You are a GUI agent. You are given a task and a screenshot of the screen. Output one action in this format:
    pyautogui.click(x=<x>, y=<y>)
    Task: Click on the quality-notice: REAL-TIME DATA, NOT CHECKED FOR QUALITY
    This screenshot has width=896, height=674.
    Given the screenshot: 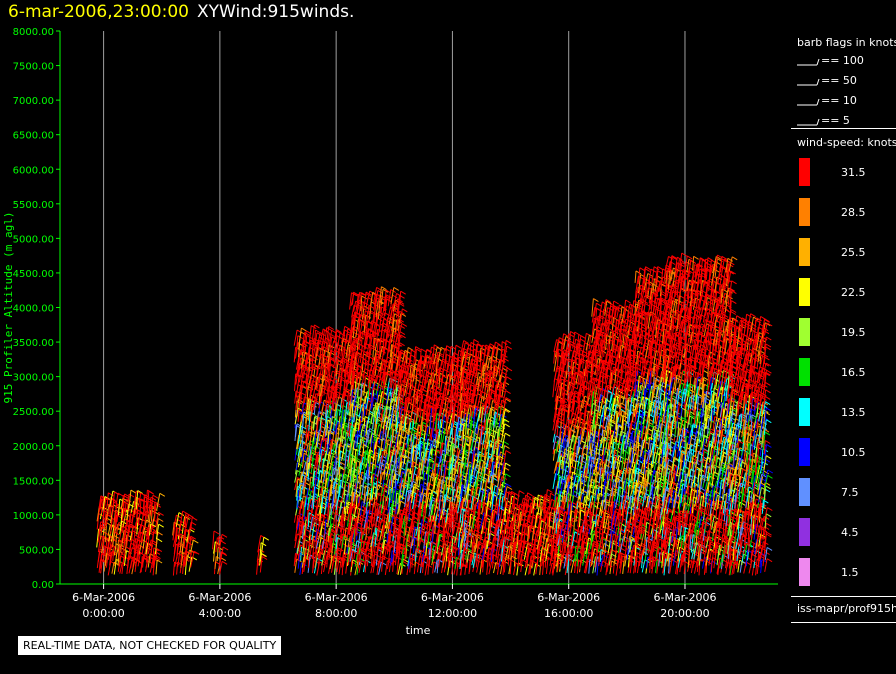 What is the action you would take?
    pyautogui.click(x=150, y=645)
    